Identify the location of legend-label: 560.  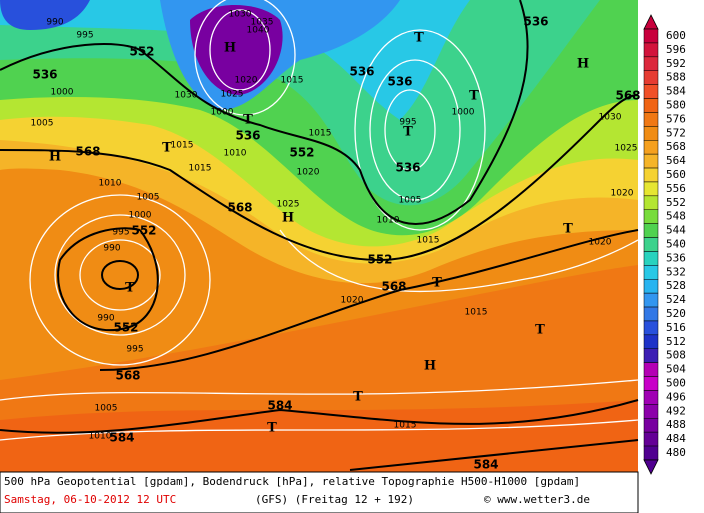
(676, 174).